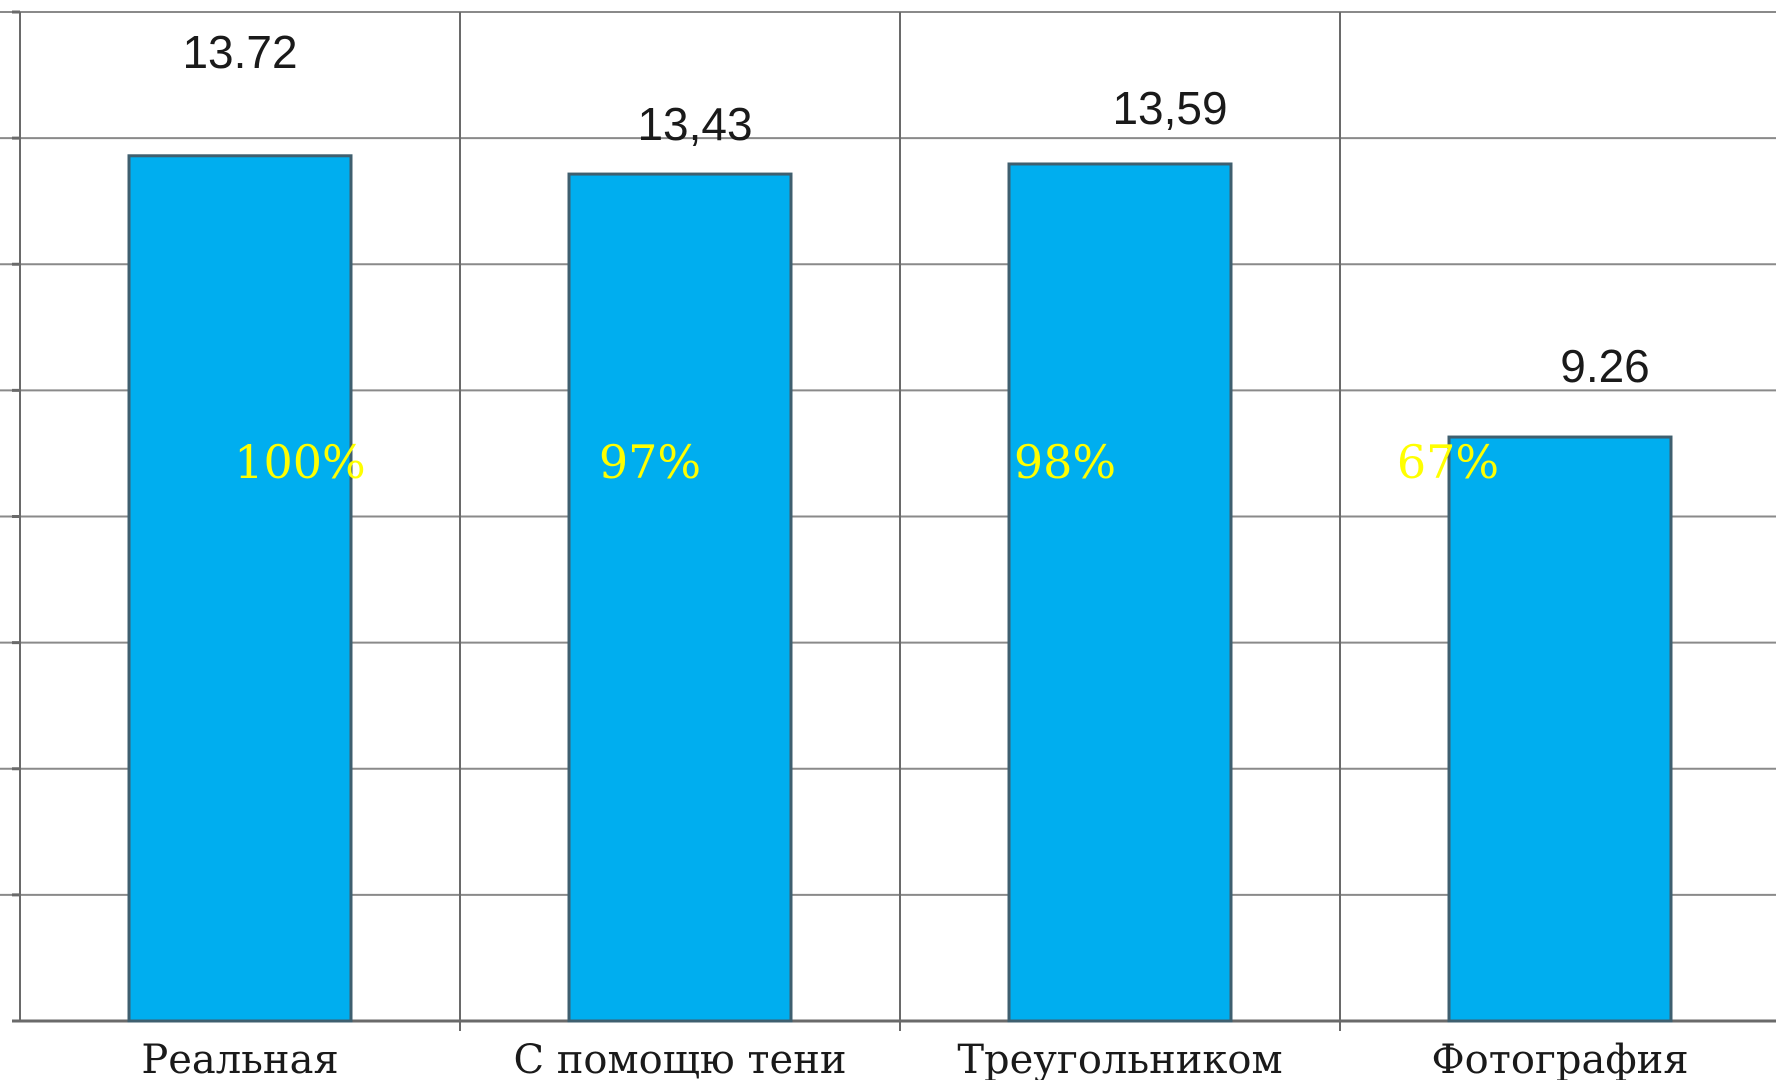 This screenshot has height=1080, width=1776. I want to click on bar-percent-label: 100%, so click(300, 462).